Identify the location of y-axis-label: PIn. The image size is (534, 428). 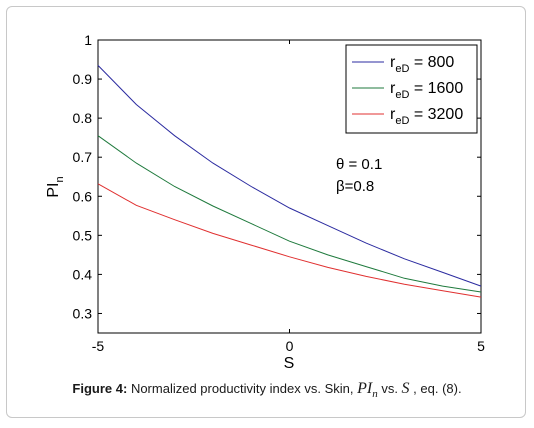
(55, 186).